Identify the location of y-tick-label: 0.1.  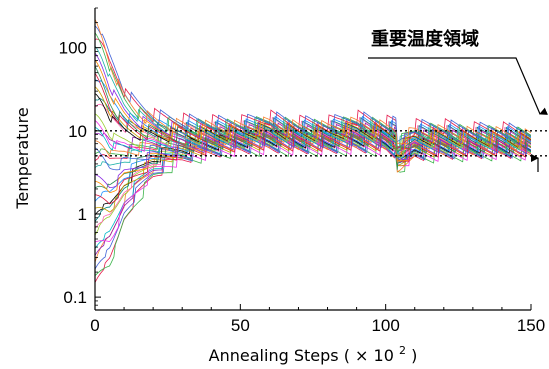
(75, 297).